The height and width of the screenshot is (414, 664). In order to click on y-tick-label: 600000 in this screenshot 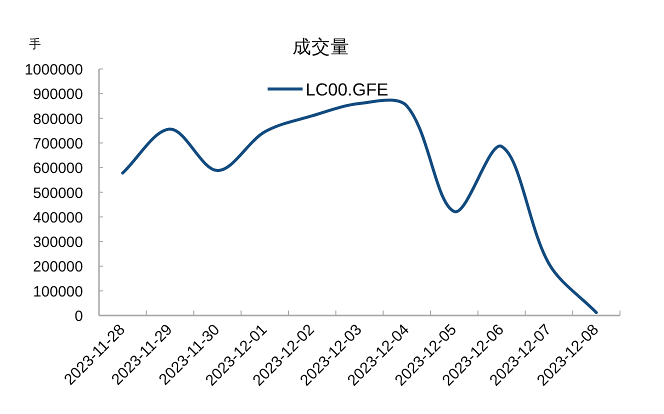, I will do `click(57, 169)`.